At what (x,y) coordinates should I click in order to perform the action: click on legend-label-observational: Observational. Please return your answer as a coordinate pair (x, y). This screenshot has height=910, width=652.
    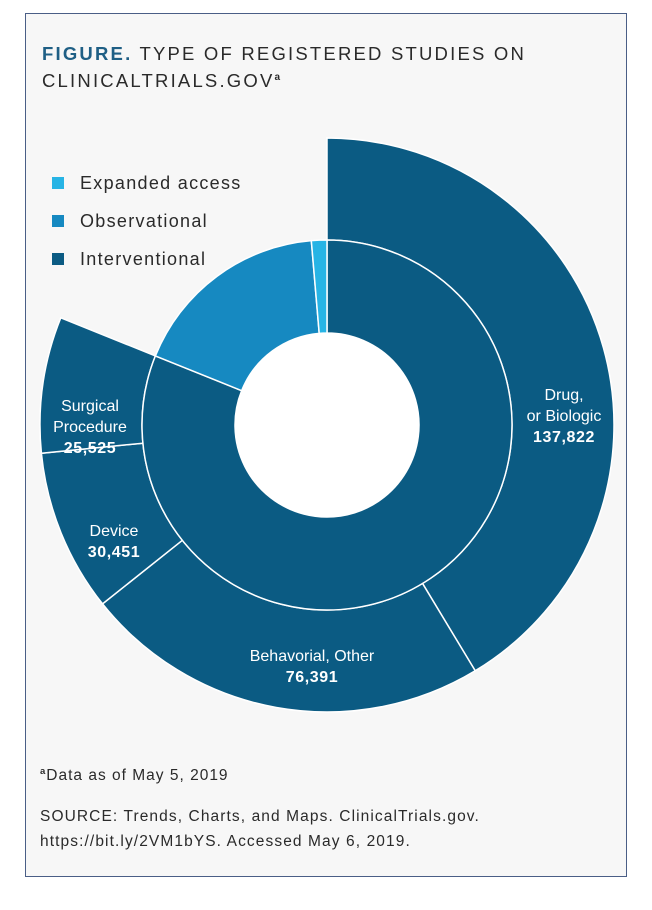
    Looking at the image, I should click on (144, 220).